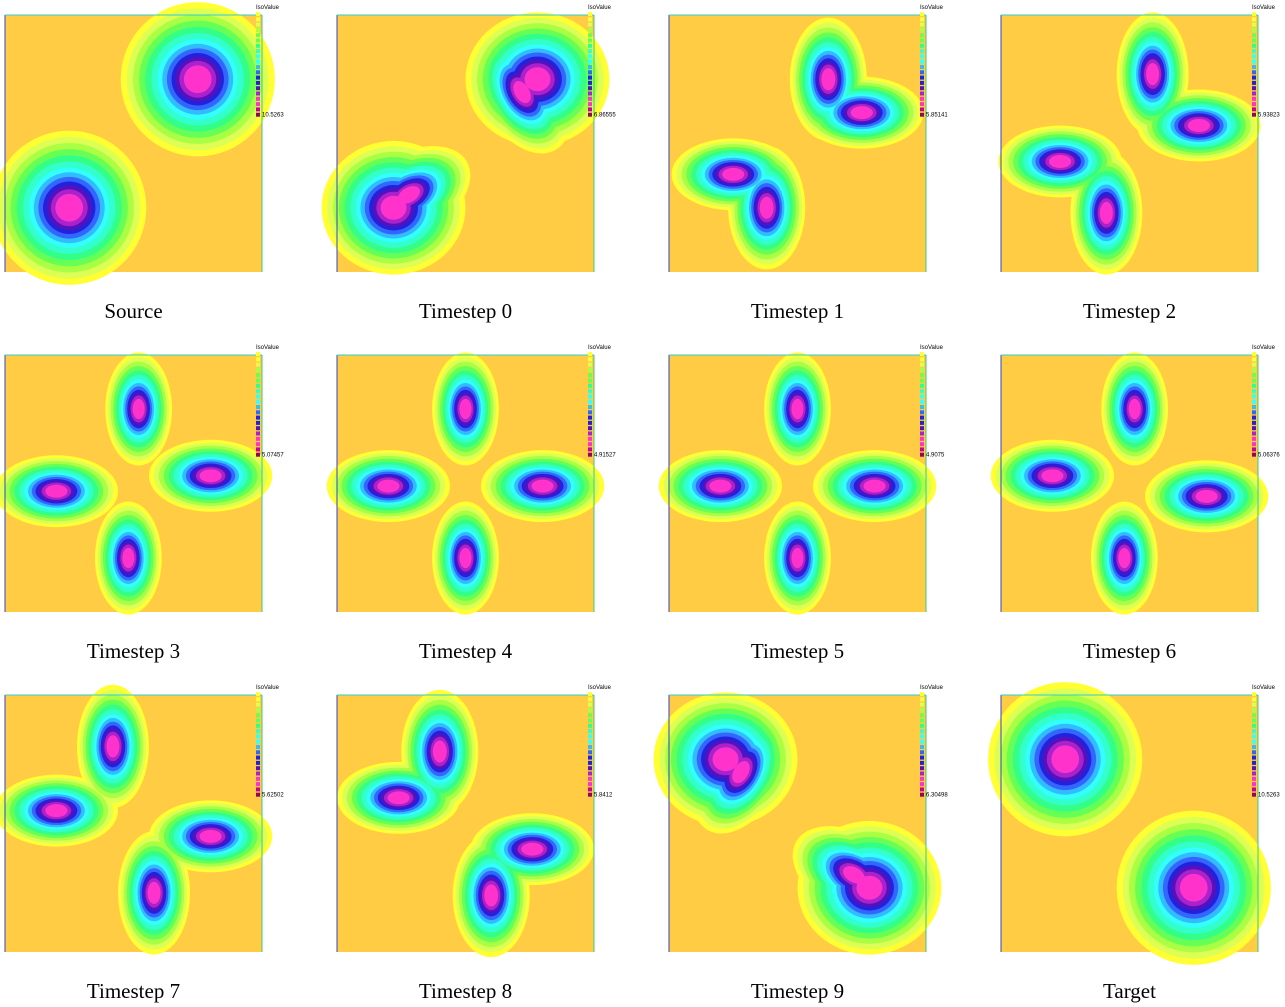 This screenshot has height=1007, width=1285. I want to click on caption: Timestep 2, so click(1129, 311).